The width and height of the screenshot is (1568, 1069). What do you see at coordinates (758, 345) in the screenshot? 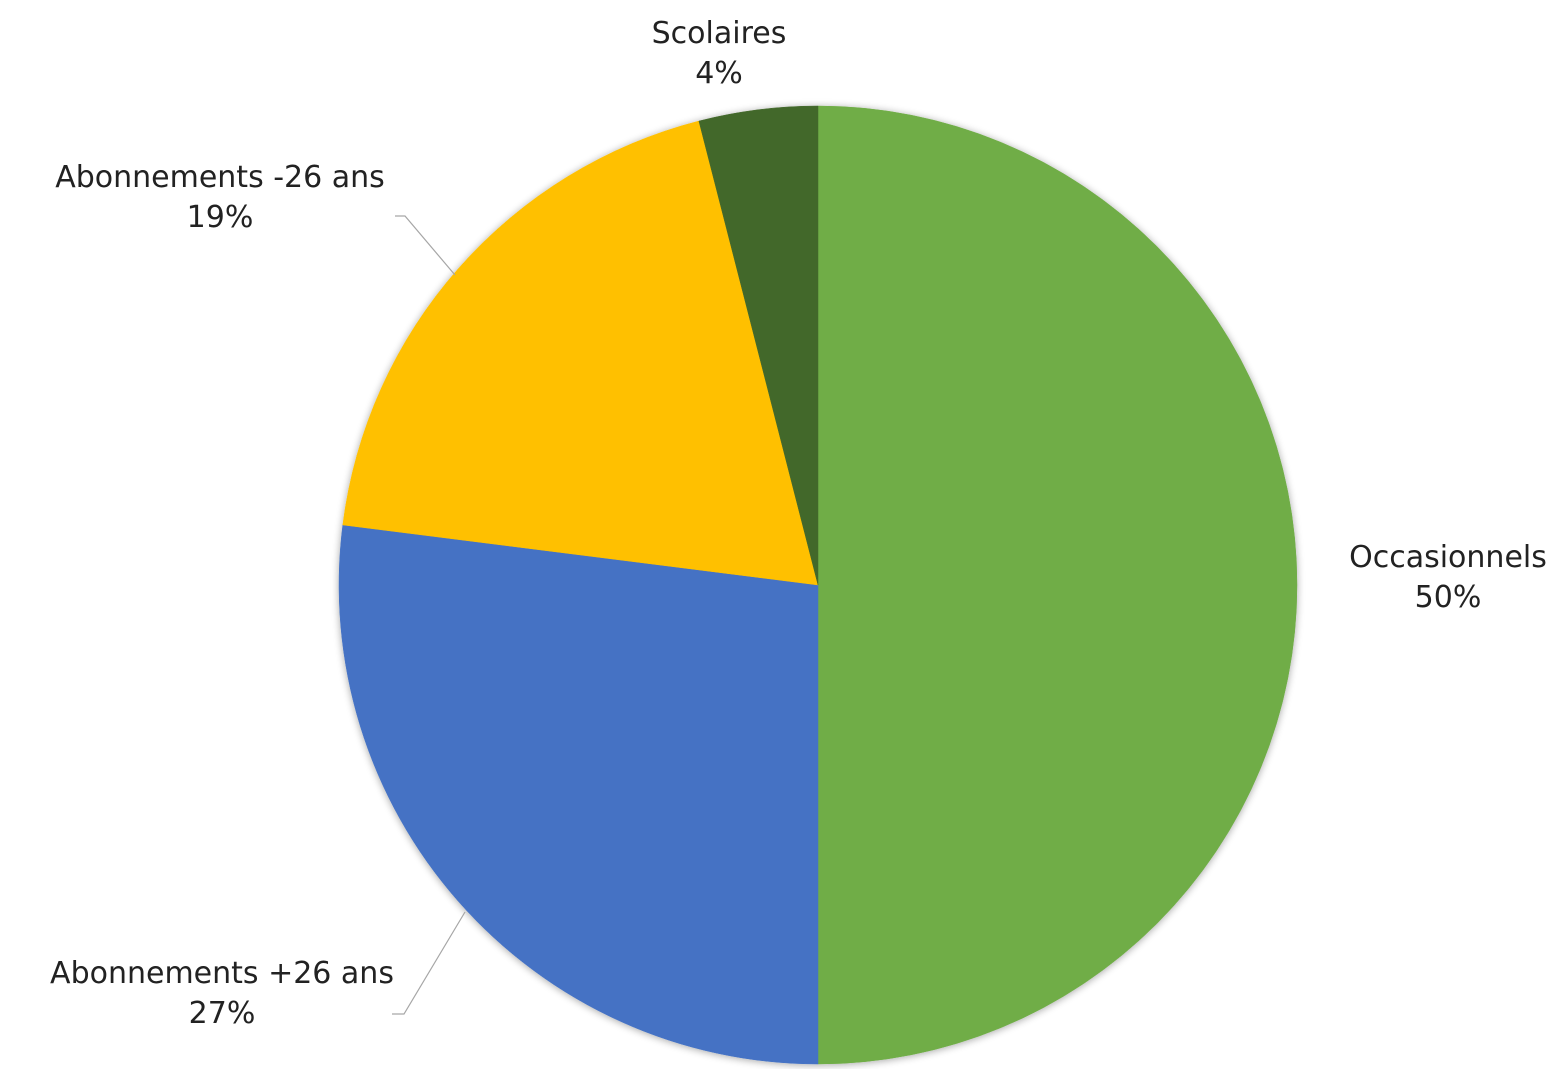
I see `pie-slice-scolaires` at bounding box center [758, 345].